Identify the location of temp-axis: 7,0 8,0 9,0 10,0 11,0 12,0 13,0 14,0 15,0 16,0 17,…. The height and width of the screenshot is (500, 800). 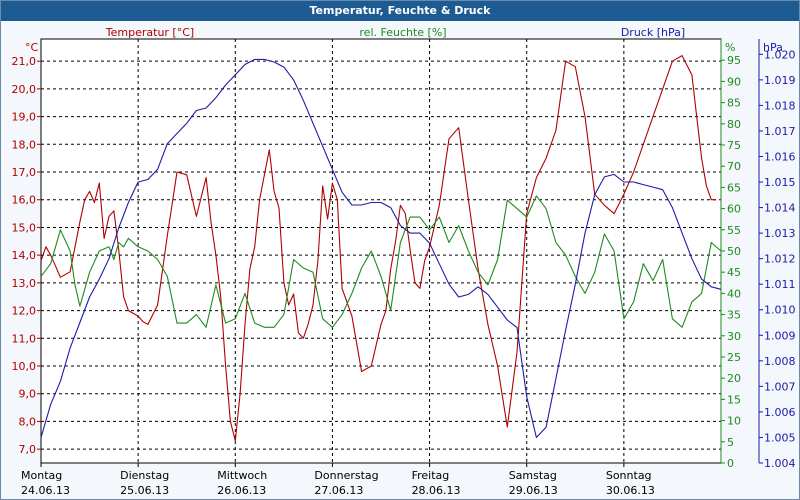
(26, 255).